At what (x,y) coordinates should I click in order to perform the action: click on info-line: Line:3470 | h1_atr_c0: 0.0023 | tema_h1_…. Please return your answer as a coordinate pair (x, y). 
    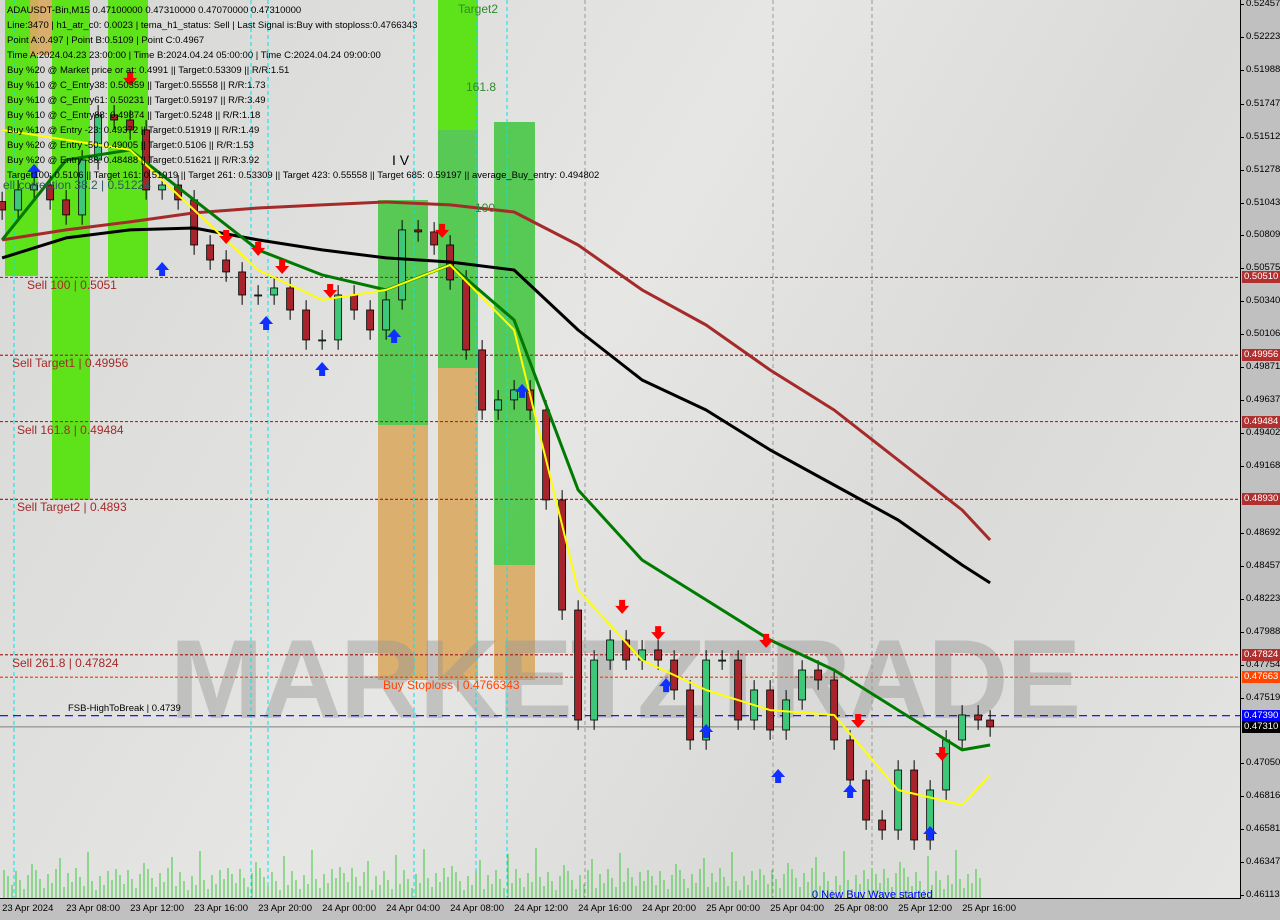
    Looking at the image, I should click on (212, 25).